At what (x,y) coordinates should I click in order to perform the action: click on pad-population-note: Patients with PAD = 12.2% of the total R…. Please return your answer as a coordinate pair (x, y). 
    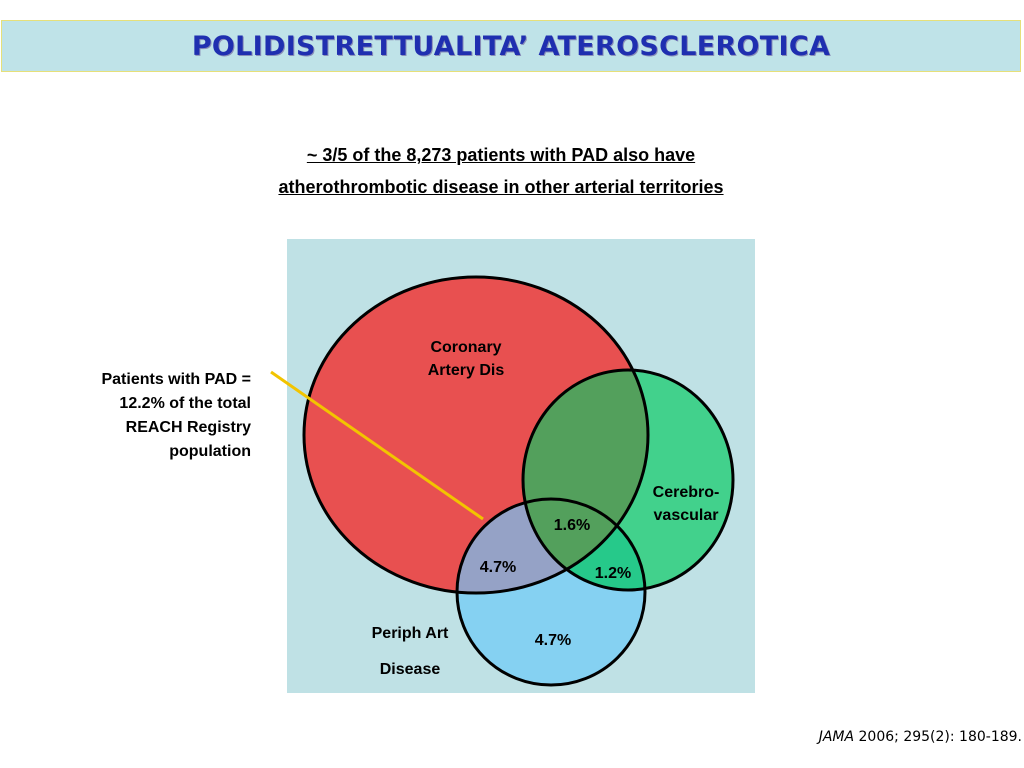
    Looking at the image, I should click on (141, 416).